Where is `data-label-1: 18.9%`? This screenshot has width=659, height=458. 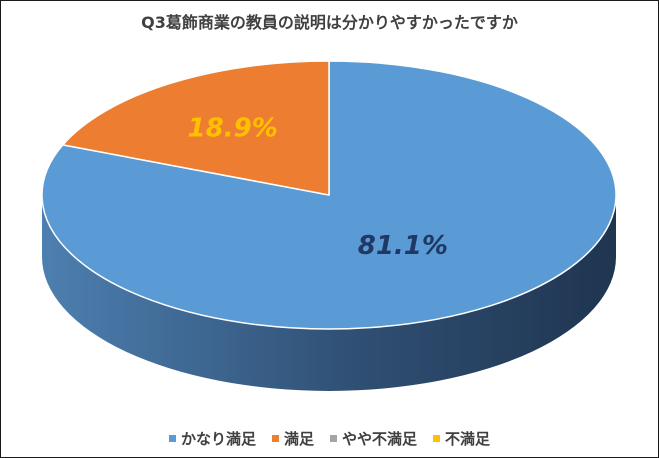
data-label-1: 18.9% is located at coordinates (233, 128).